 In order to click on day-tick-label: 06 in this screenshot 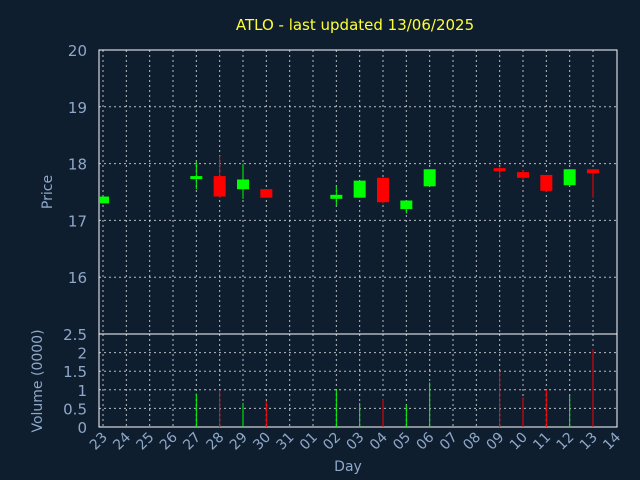, I will do `click(426, 441)`.